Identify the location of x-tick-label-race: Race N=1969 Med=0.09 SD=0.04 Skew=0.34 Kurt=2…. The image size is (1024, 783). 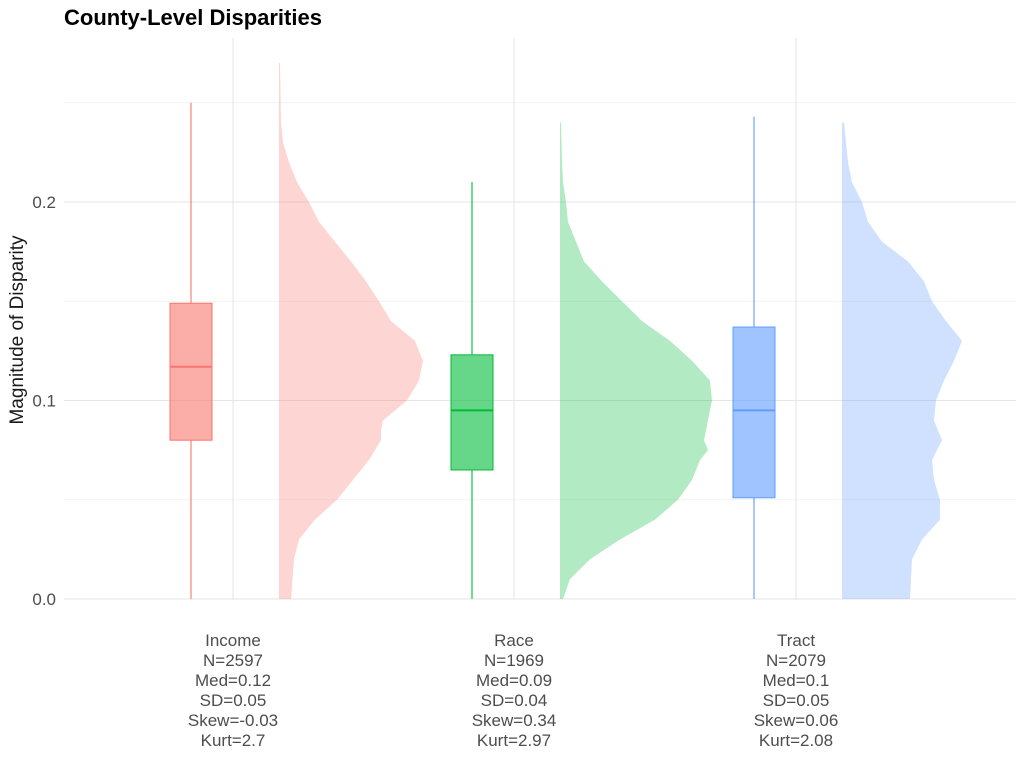
(514, 691).